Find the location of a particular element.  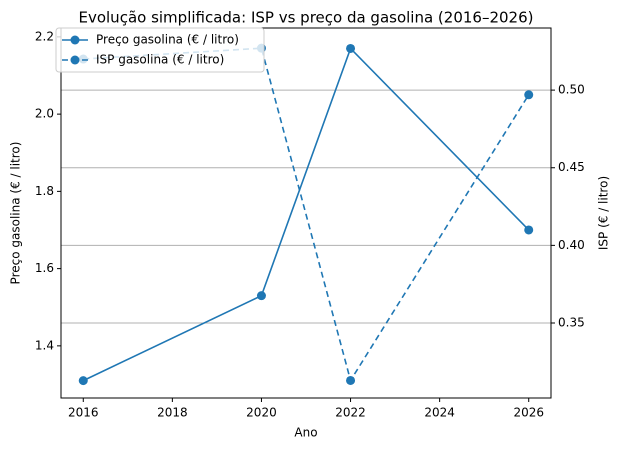

y-tick-label: 1.6 is located at coordinates (44, 268).